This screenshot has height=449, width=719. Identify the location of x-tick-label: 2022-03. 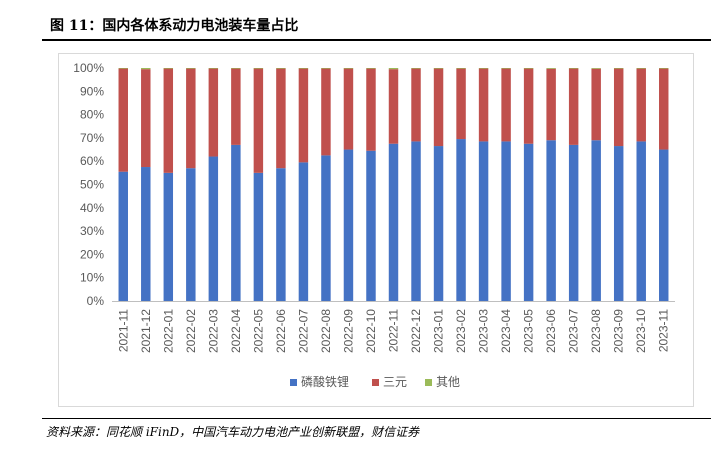
(213, 331).